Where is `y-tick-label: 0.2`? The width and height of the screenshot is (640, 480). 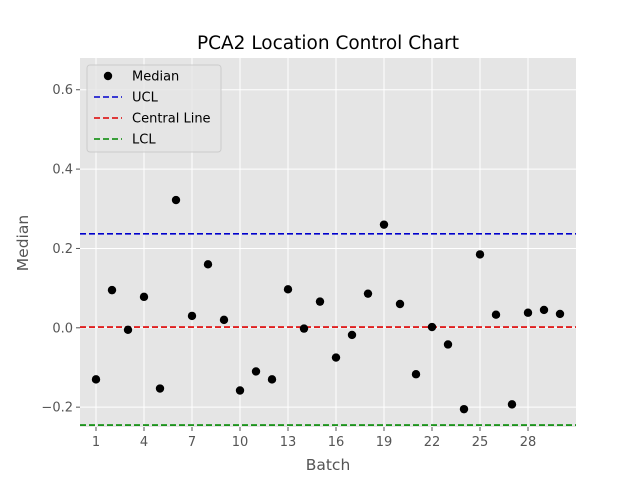
y-tick-label: 0.2 is located at coordinates (62, 249).